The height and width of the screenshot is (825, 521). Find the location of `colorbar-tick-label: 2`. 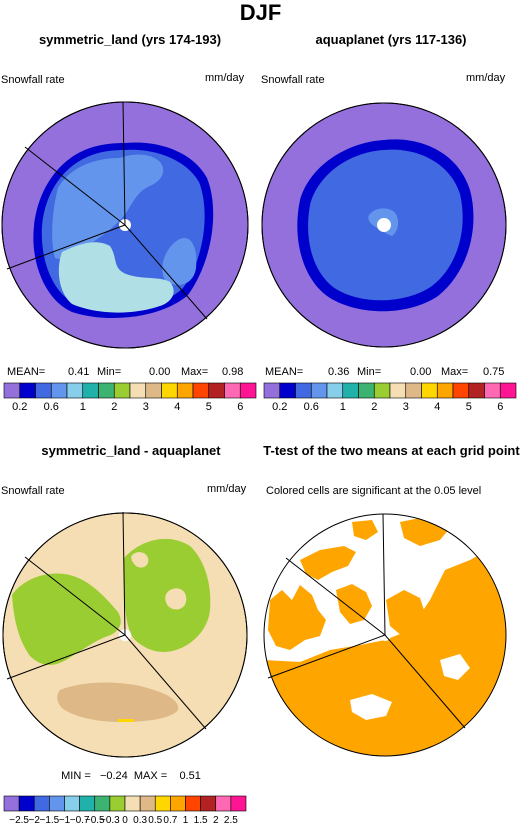

colorbar-tick-label: 2 is located at coordinates (216, 820).